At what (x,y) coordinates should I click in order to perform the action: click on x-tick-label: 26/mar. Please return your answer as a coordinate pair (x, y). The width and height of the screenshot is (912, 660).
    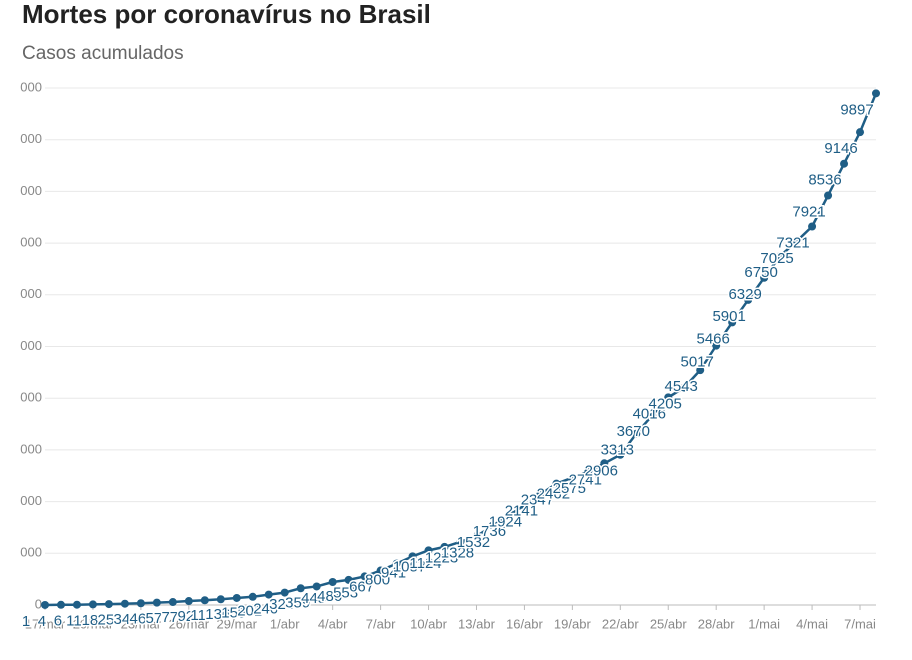
    Looking at the image, I should click on (189, 623).